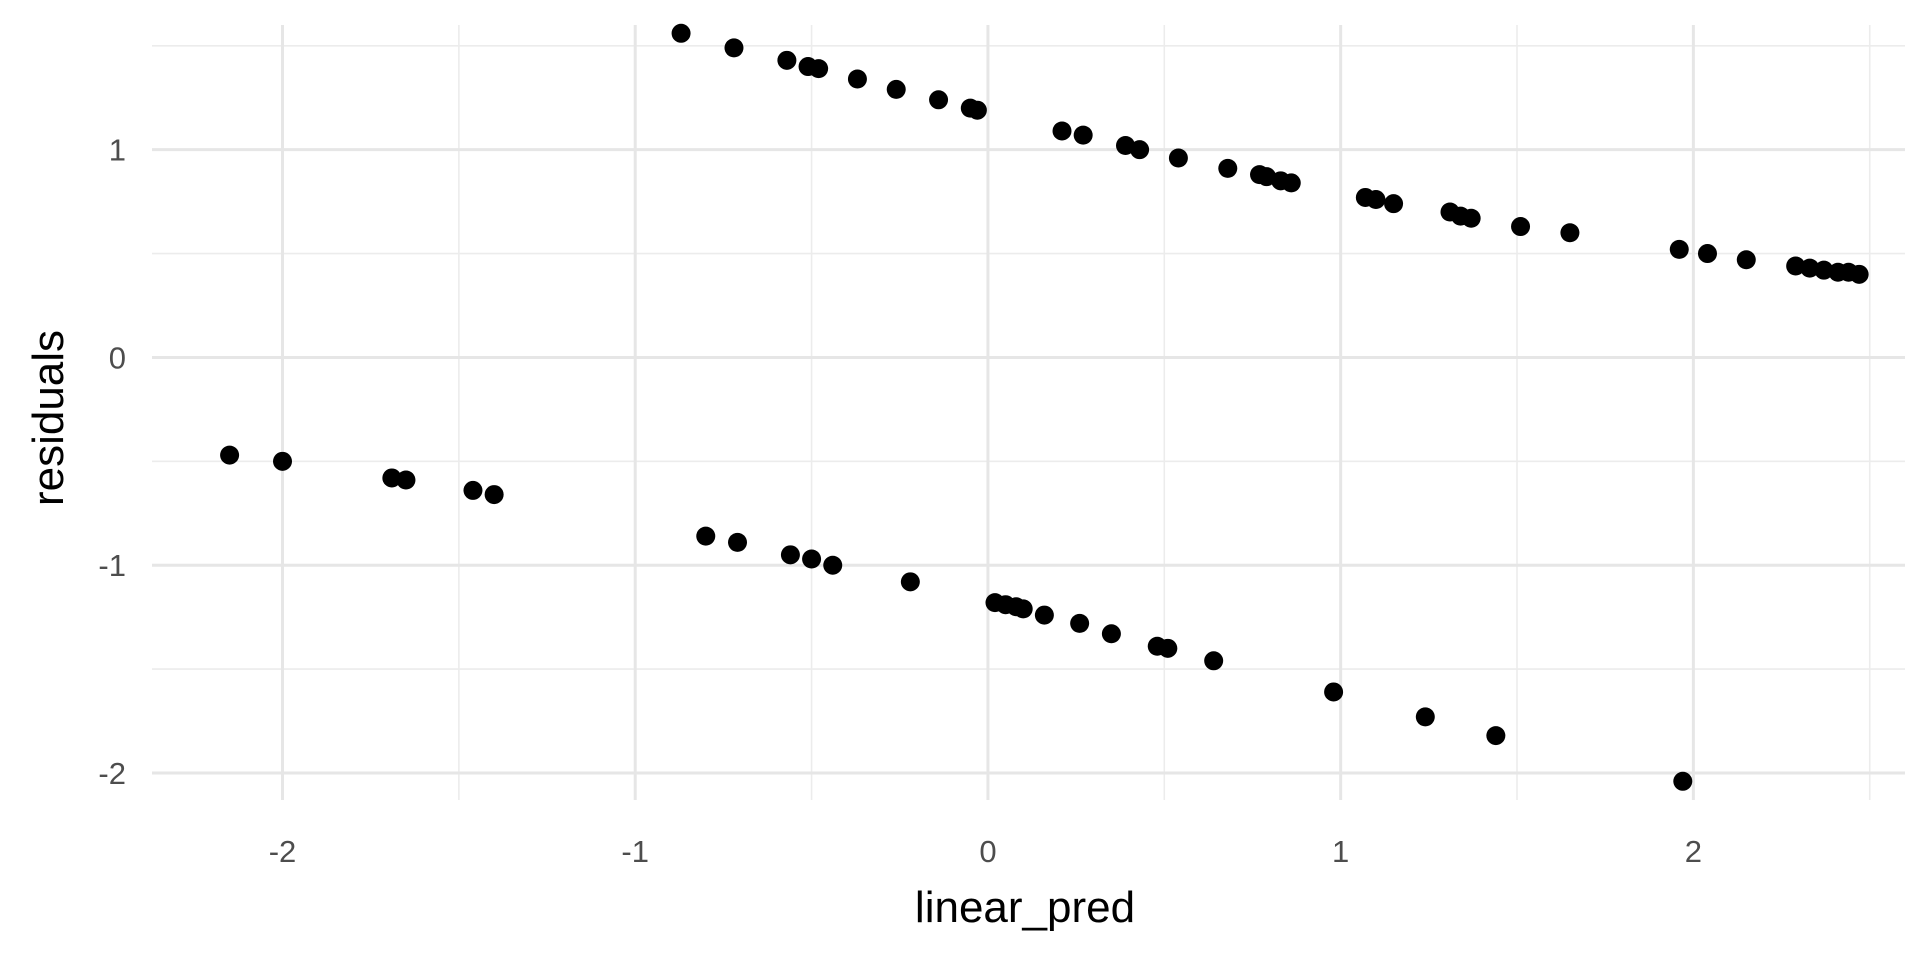 The width and height of the screenshot is (1920, 960). I want to click on x-tick-label: 0, so click(987, 851).